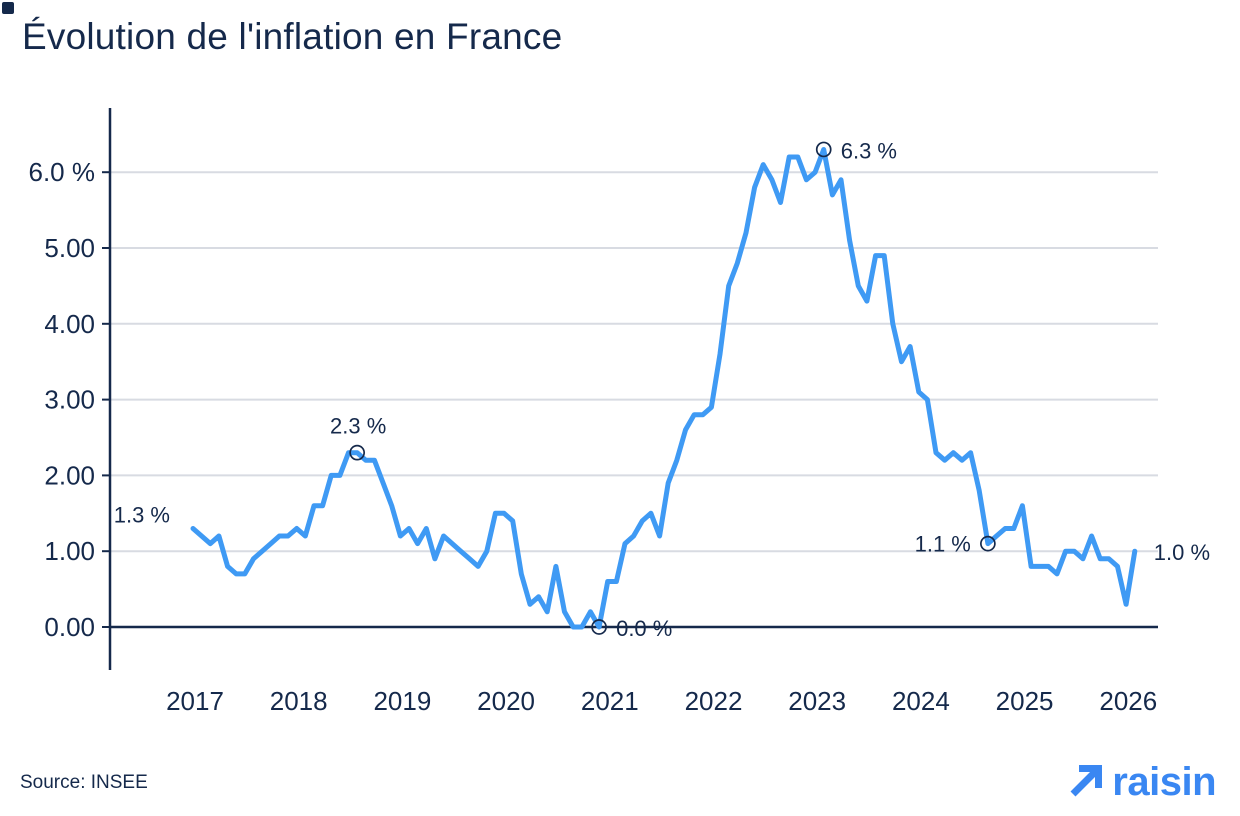 The height and width of the screenshot is (816, 1240). Describe the element at coordinates (69, 627) in the screenshot. I see `y-tick-label: 0.00` at that location.